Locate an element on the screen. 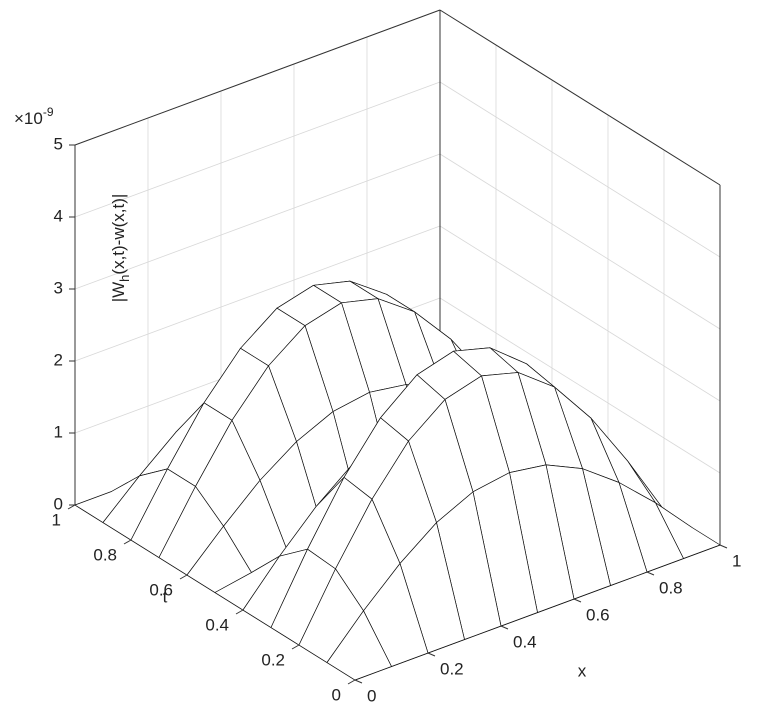 Image resolution: width=763 pixels, height=708 pixels. z-title-part: (x,t)-w(x,t)| is located at coordinates (118, 234).